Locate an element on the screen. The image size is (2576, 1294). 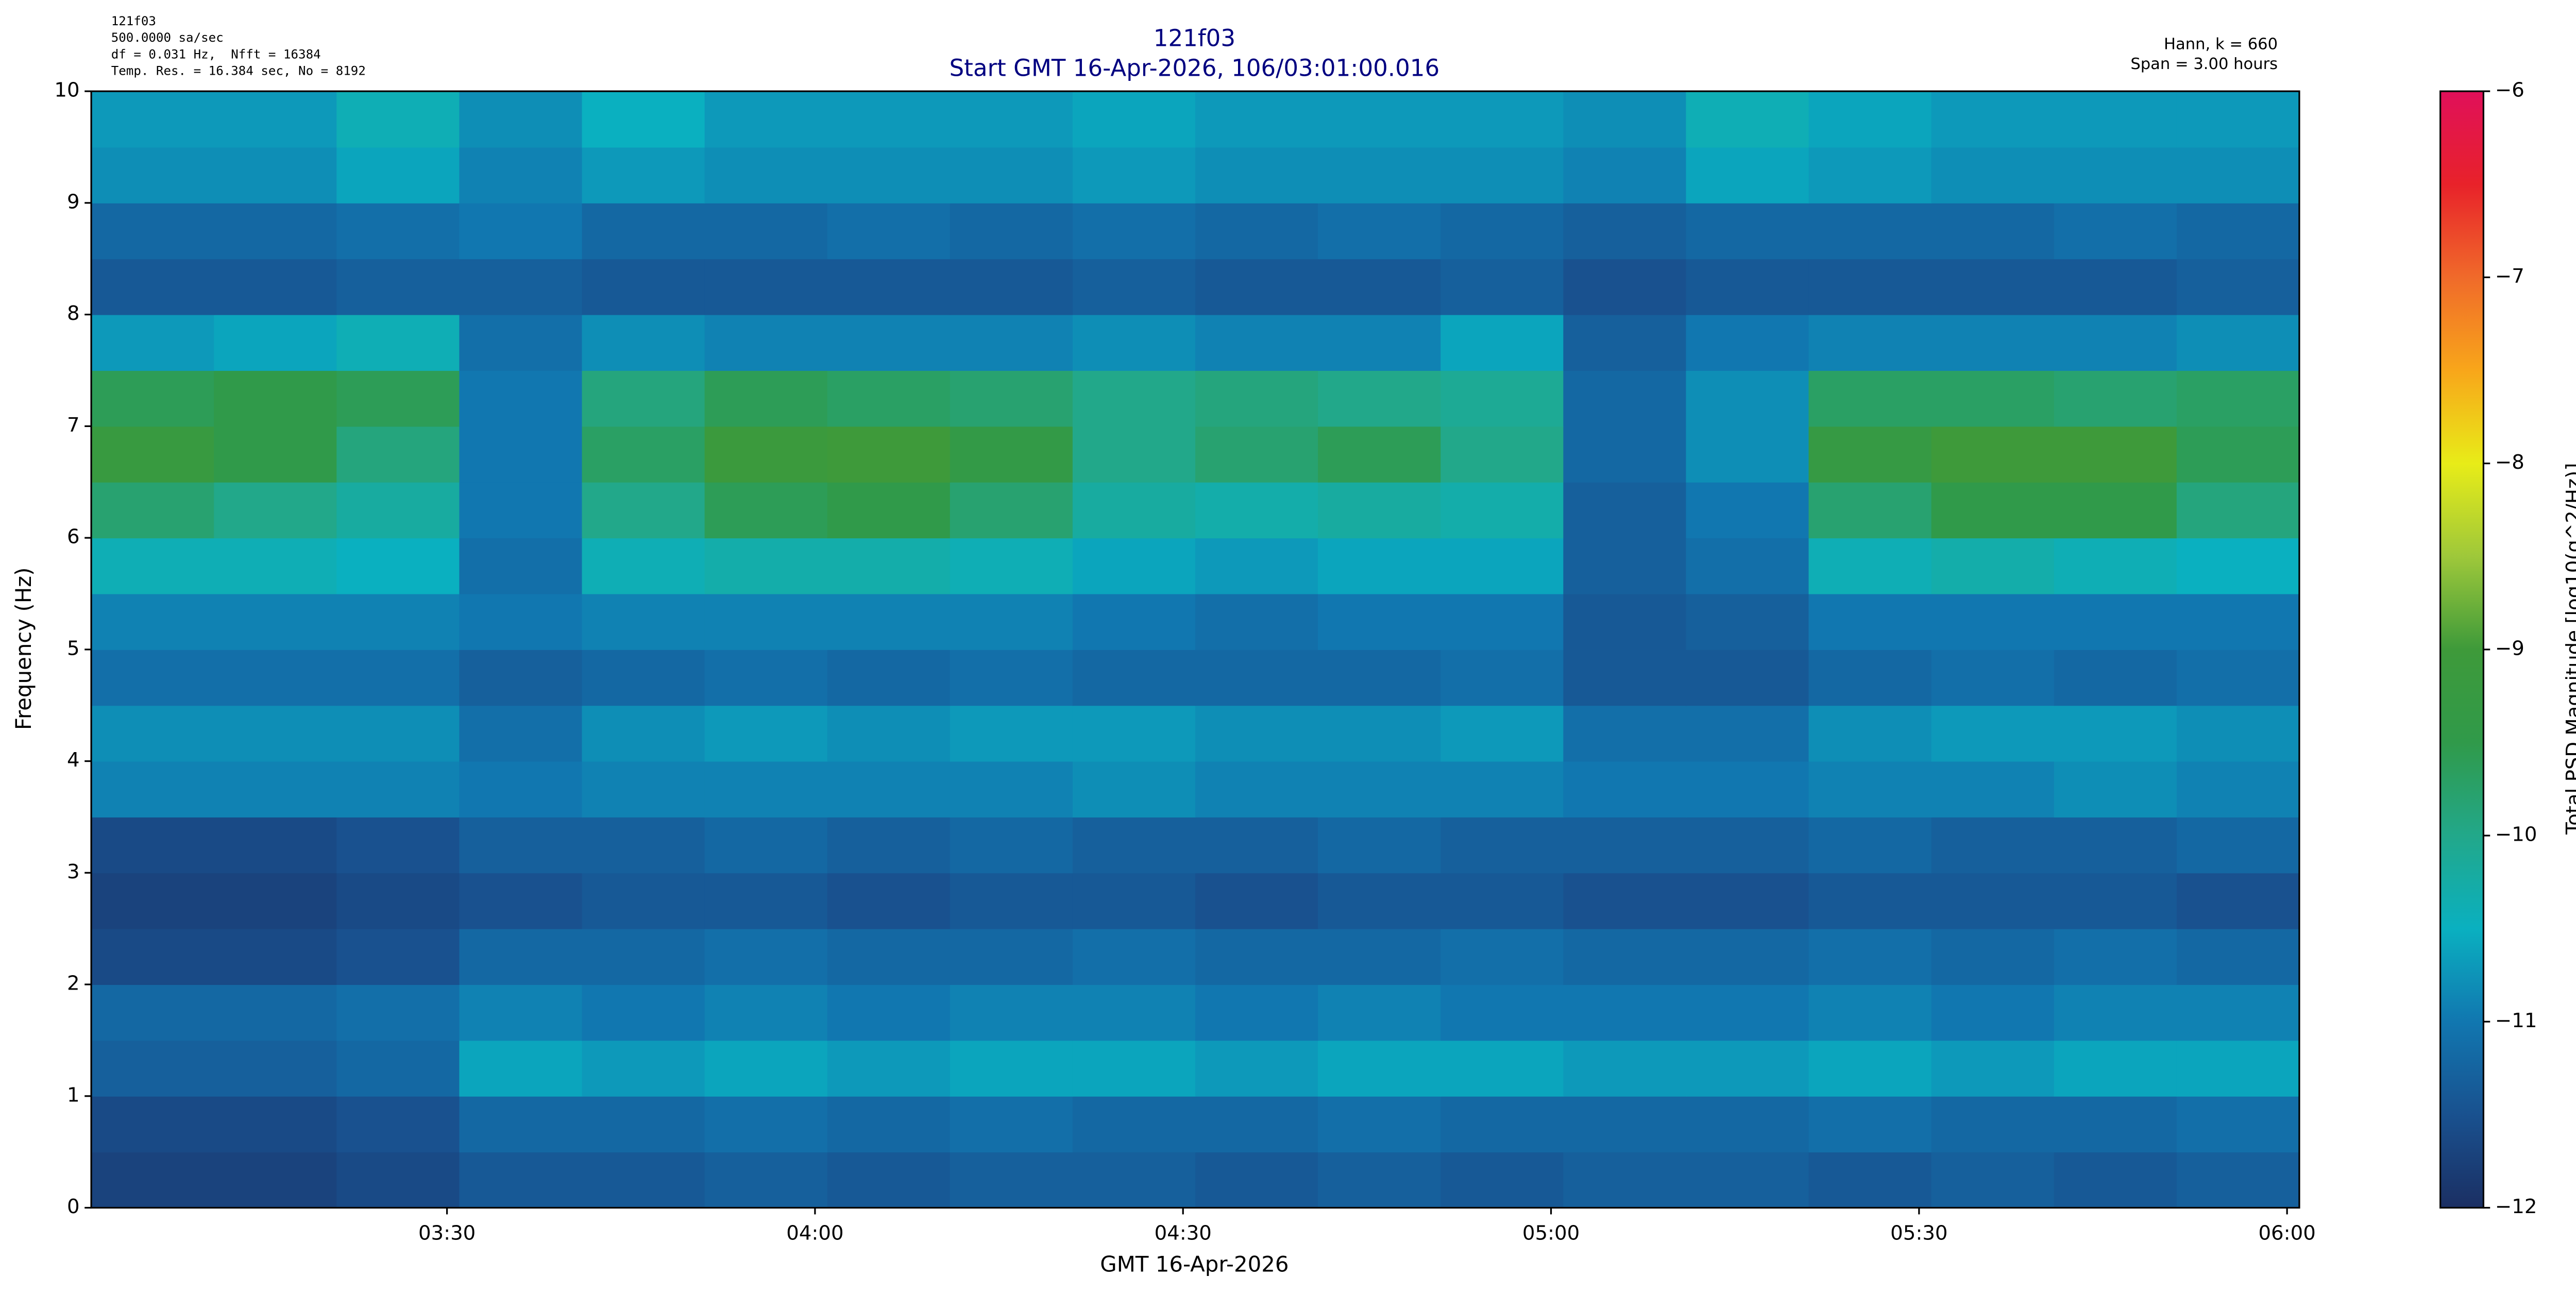
y-tick-label: 9 is located at coordinates (73, 201).